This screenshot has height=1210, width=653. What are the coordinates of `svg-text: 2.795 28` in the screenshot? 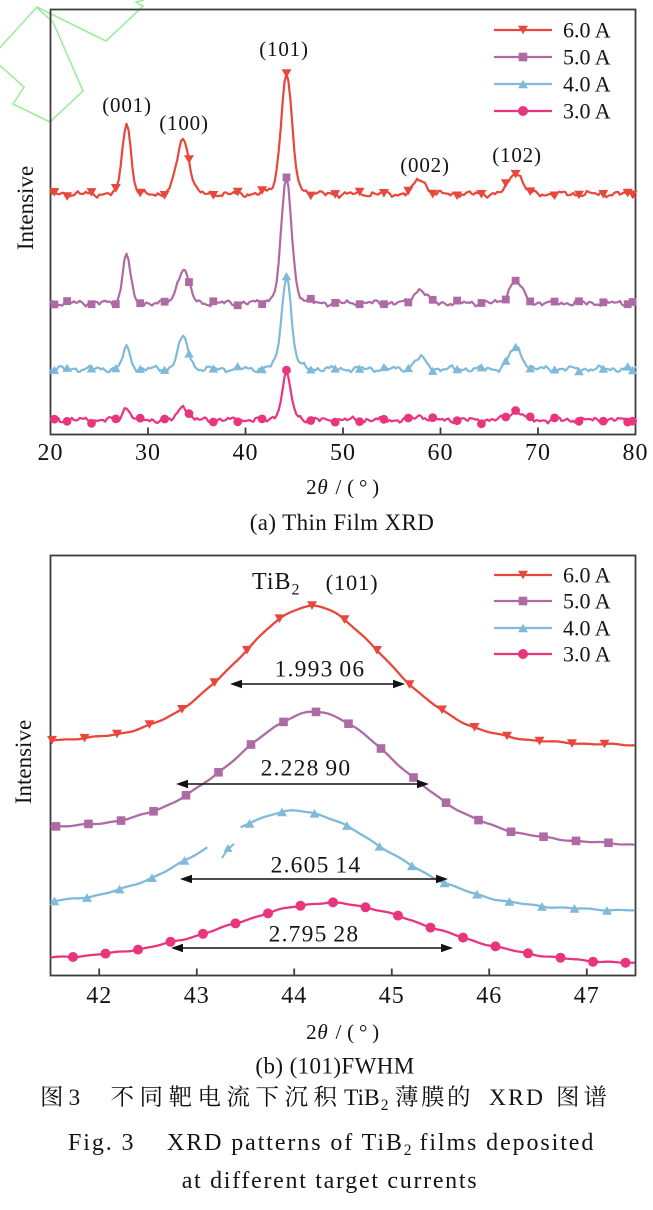 It's located at (314, 935).